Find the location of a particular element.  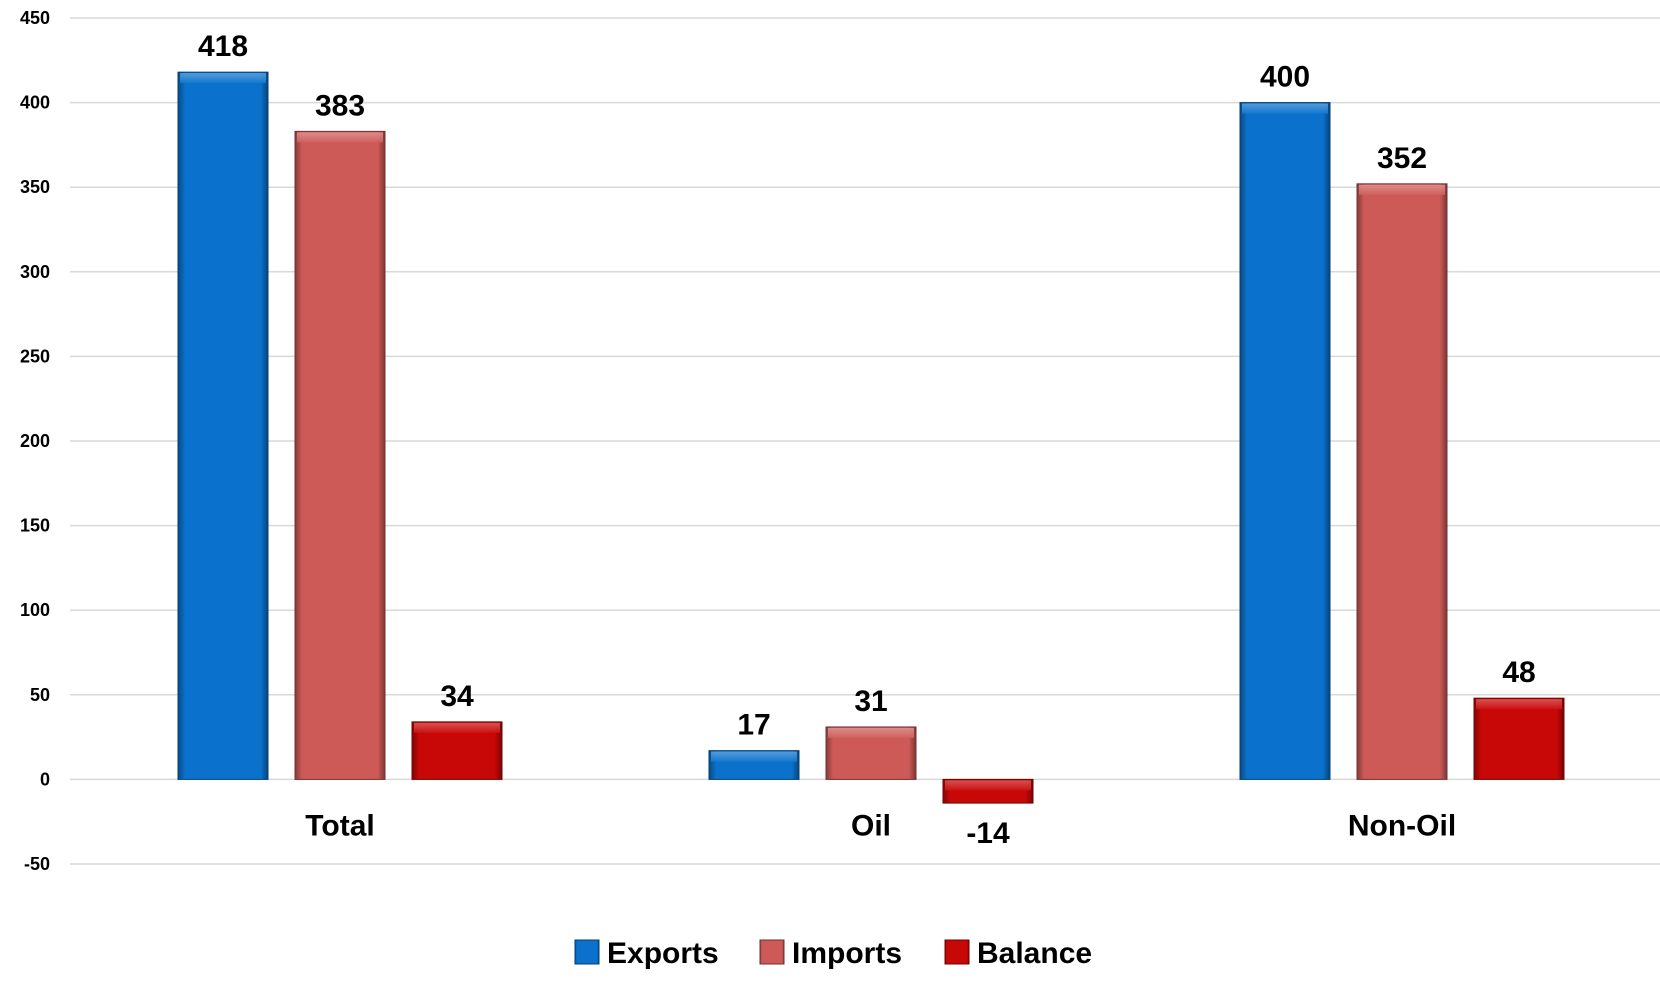

y-tick-label: 150 is located at coordinates (35, 526).